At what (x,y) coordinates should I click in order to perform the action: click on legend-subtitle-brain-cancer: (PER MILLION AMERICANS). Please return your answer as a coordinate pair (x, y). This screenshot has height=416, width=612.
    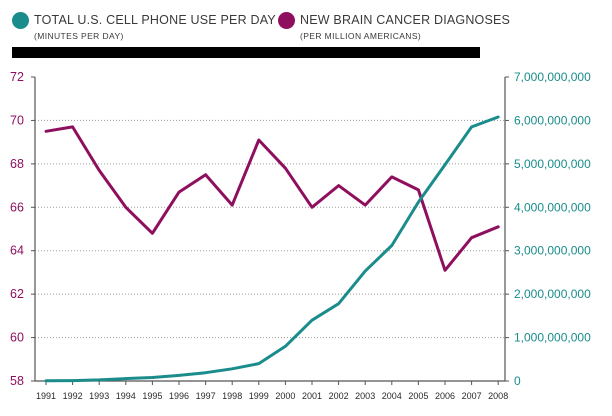
    Looking at the image, I should click on (361, 36).